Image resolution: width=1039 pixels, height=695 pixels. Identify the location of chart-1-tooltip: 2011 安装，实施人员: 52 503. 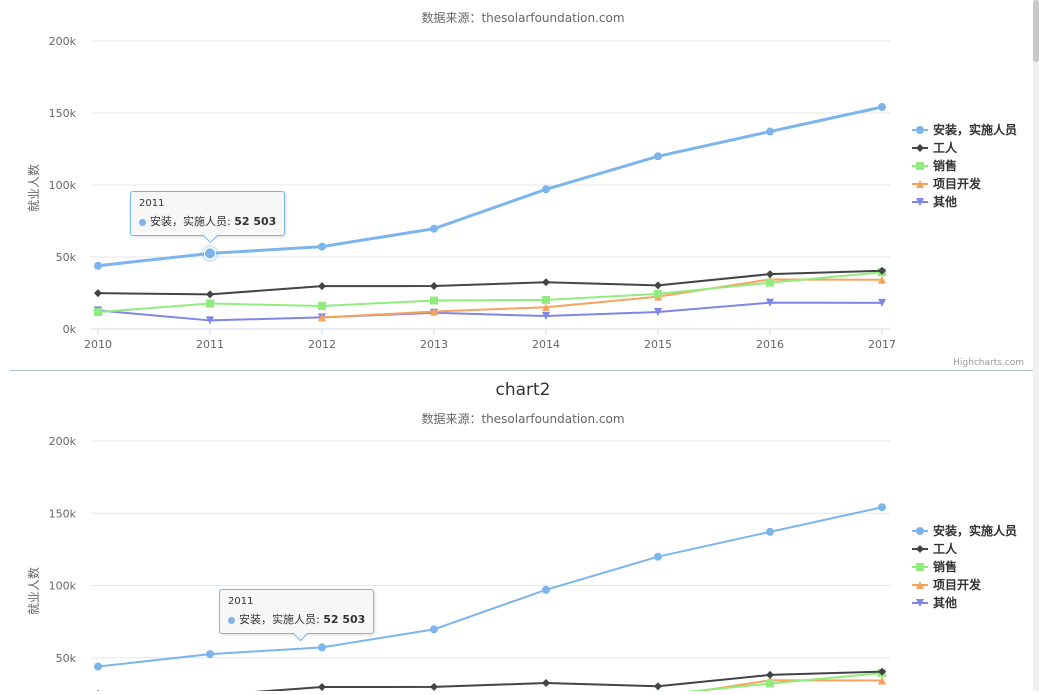
(207, 213).